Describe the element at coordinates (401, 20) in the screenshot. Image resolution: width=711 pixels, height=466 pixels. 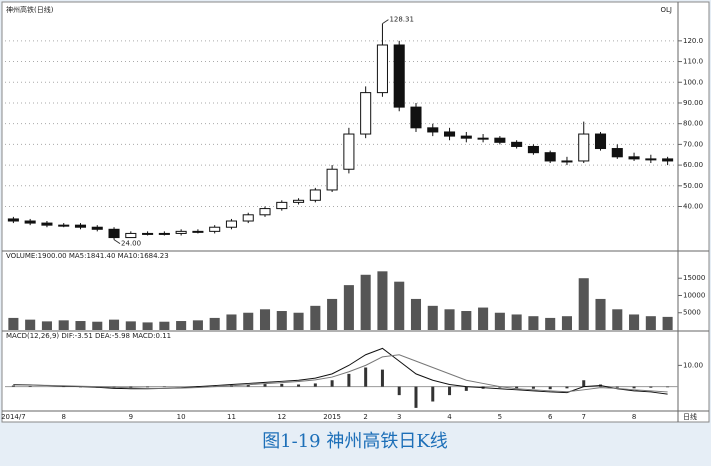
I see `annotation: 128.31` at that location.